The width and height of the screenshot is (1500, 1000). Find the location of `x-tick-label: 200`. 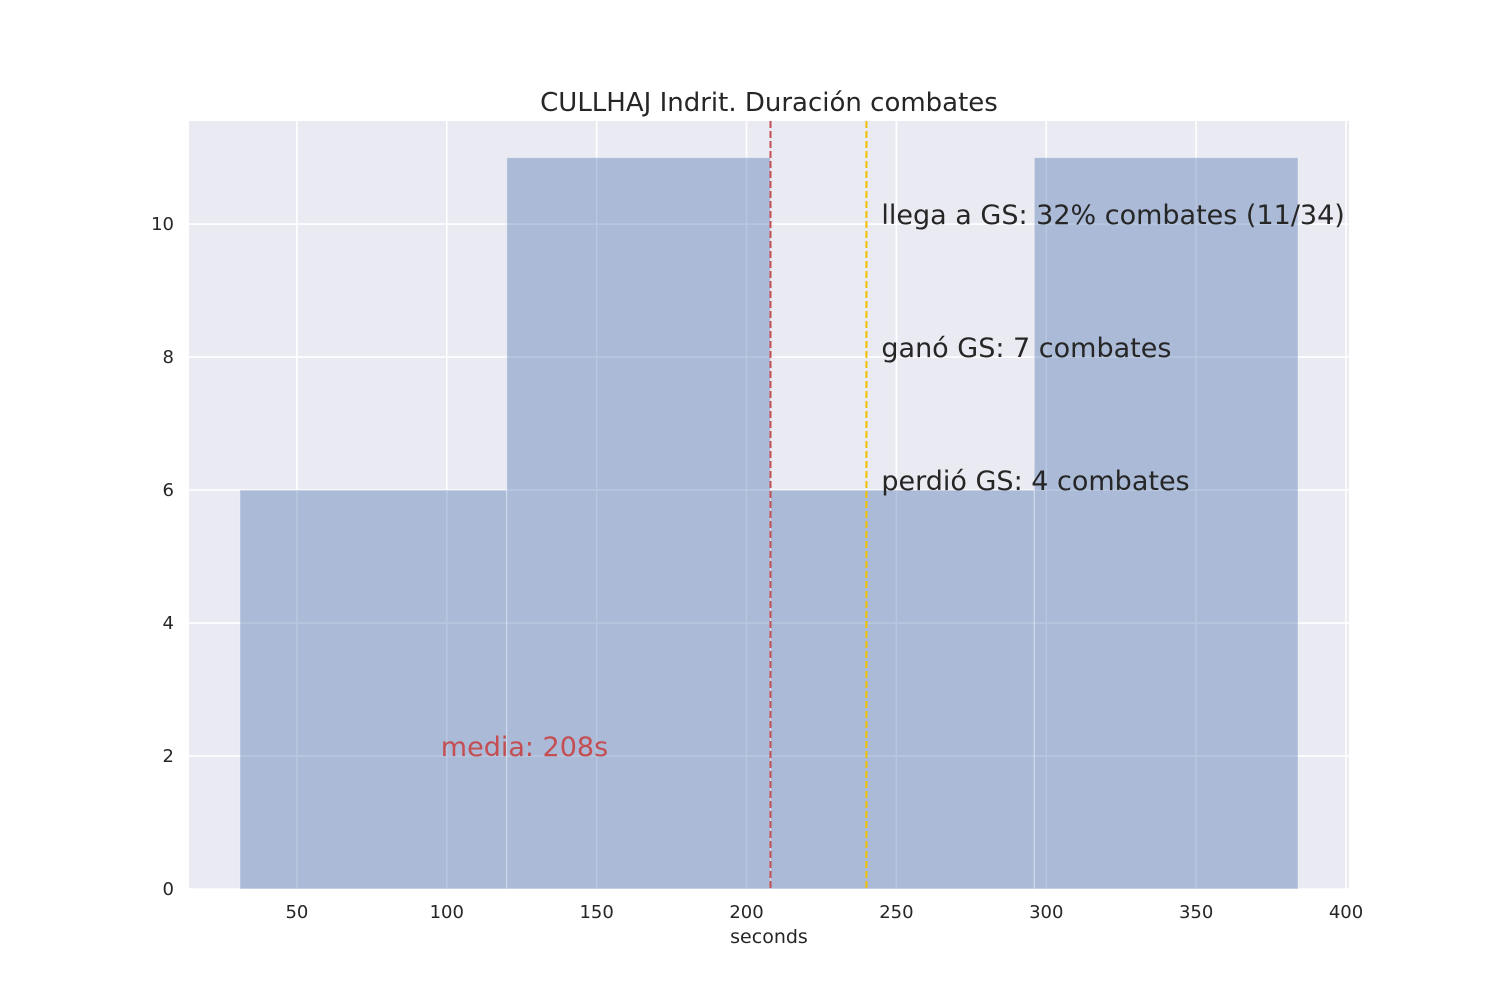

x-tick-label: 200 is located at coordinates (746, 912).